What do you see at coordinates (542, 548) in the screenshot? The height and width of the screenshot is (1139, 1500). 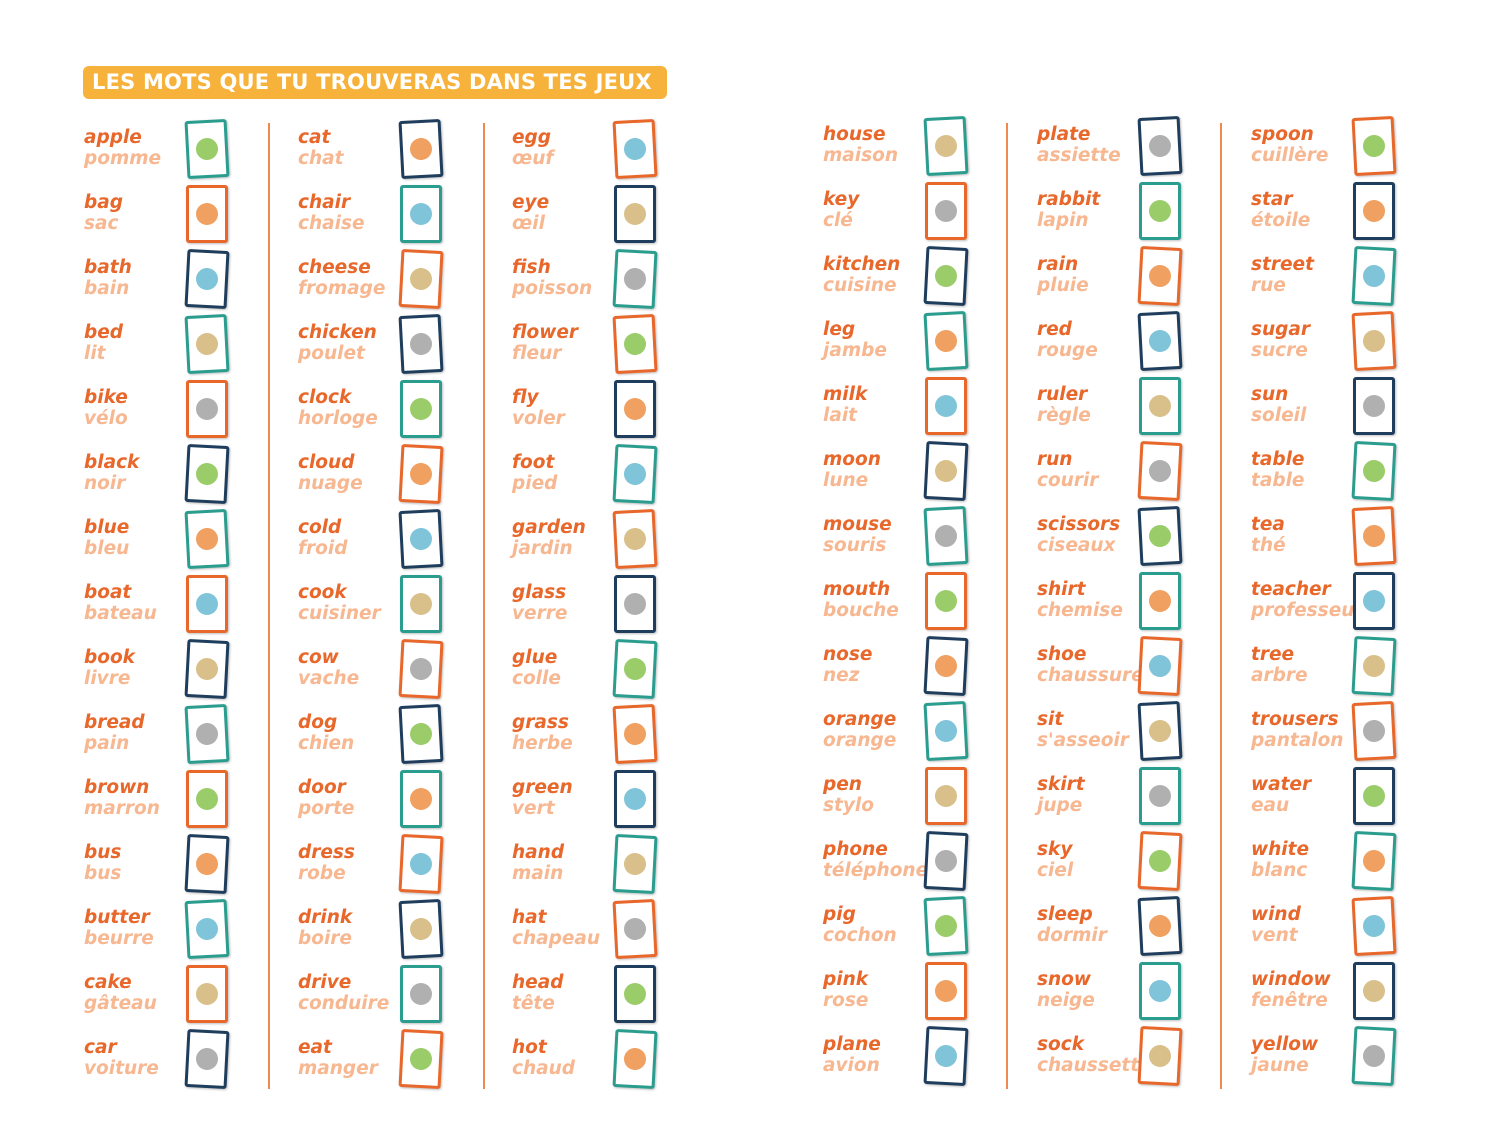 I see `french-word: jardin` at bounding box center [542, 548].